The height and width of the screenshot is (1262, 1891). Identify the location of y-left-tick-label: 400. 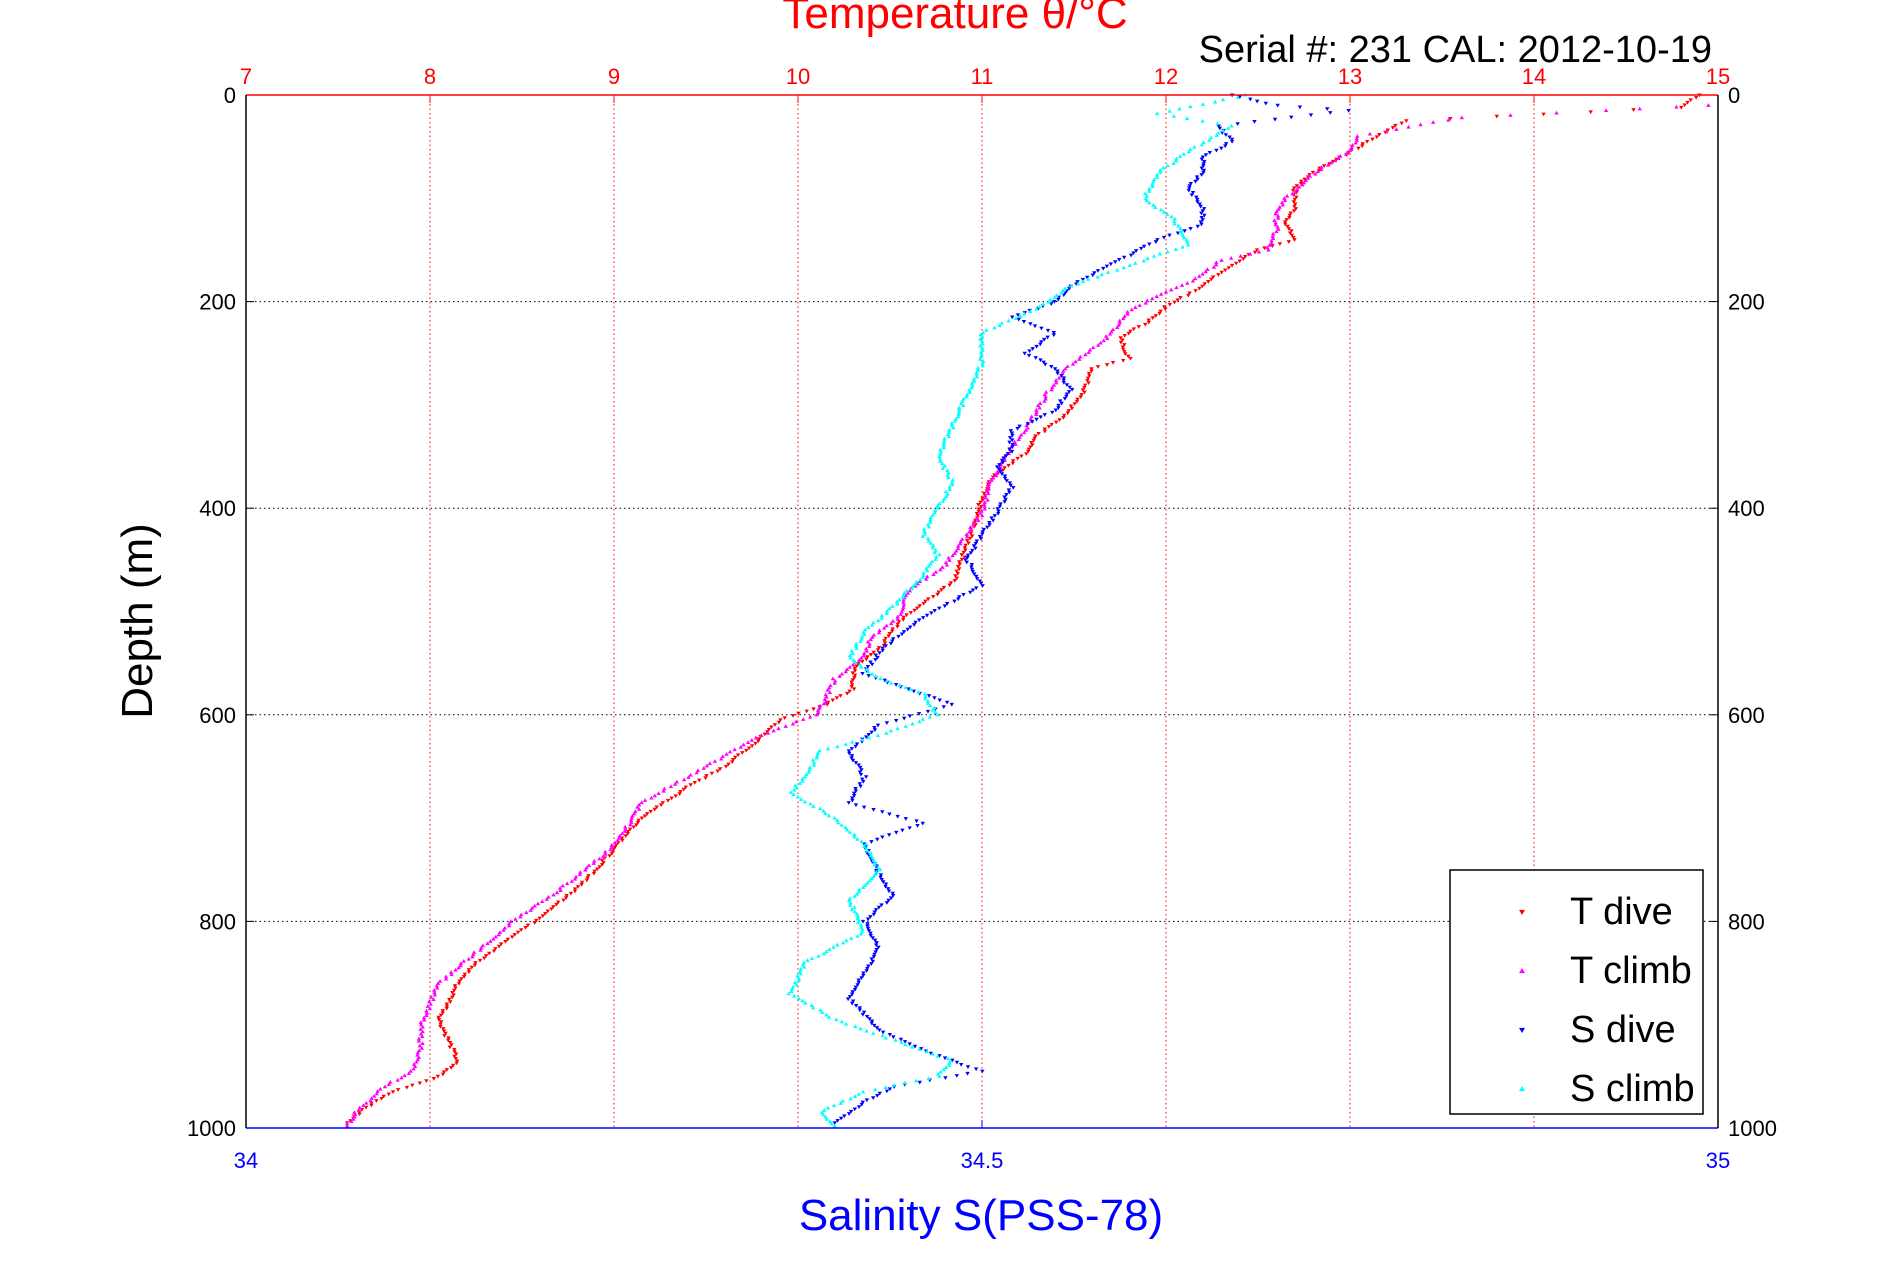
(217, 508).